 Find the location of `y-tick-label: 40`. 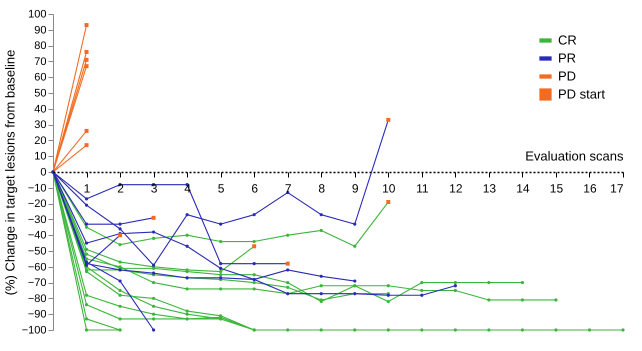

y-tick-label: 40 is located at coordinates (40, 109).